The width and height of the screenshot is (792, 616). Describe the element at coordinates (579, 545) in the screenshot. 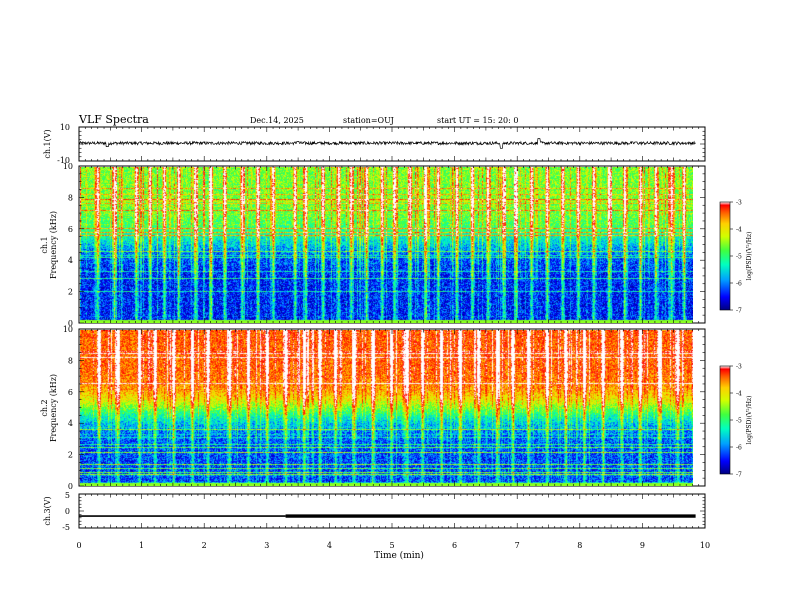

I see `time-tick-label: 8` at that location.